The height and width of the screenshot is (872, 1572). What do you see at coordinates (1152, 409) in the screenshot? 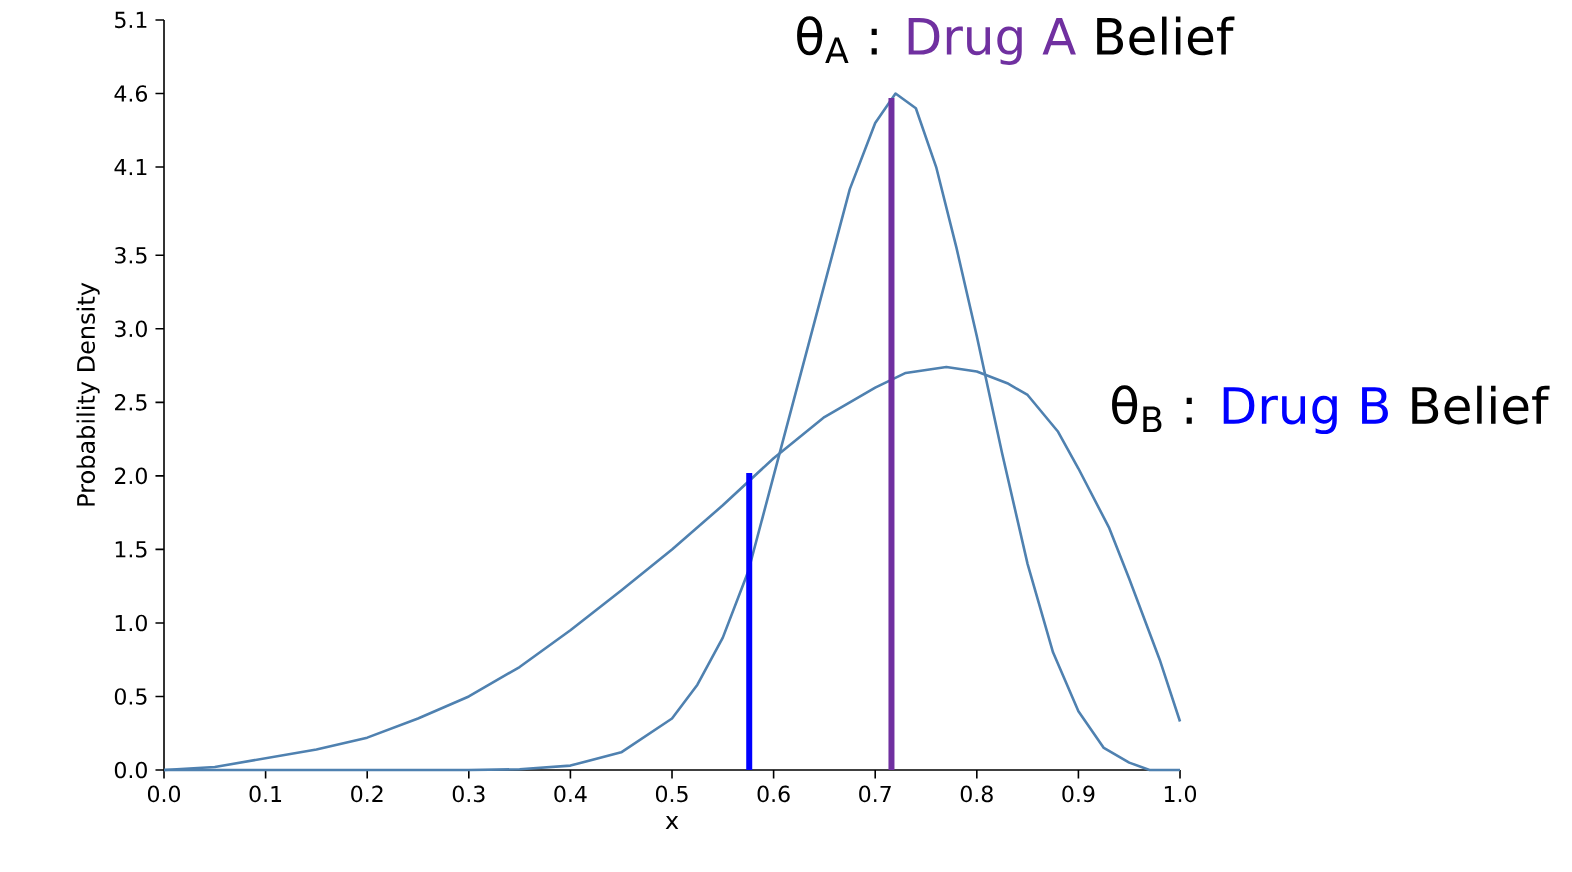
I see `annotation: θ$_{B}$ :` at bounding box center [1152, 409].